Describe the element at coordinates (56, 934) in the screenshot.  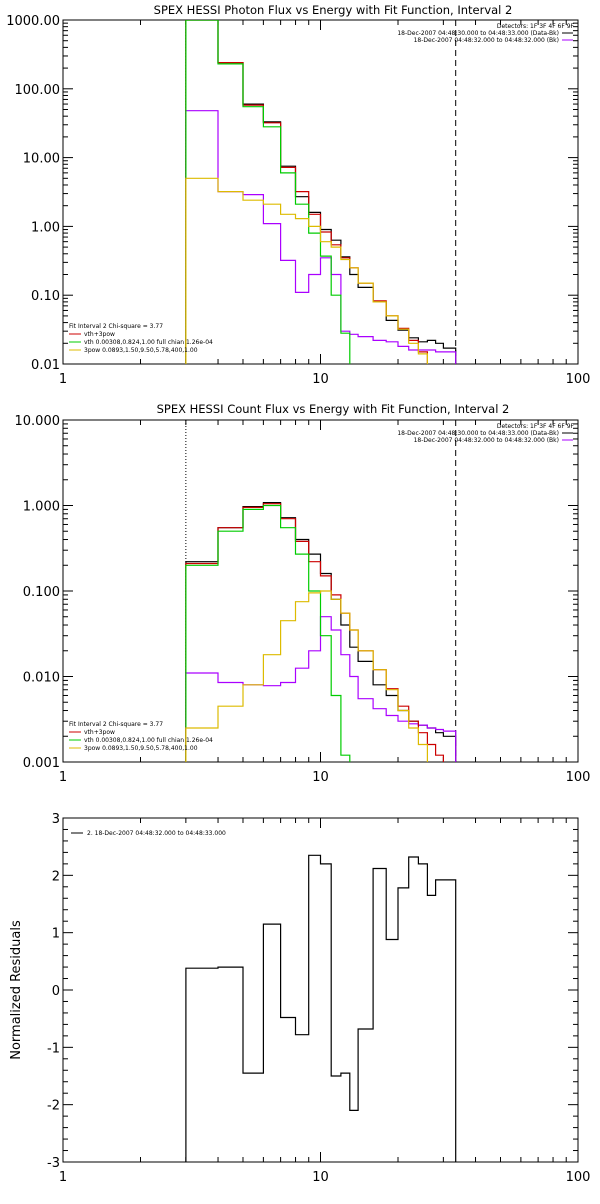
I see `y-tick-label: 1` at that location.